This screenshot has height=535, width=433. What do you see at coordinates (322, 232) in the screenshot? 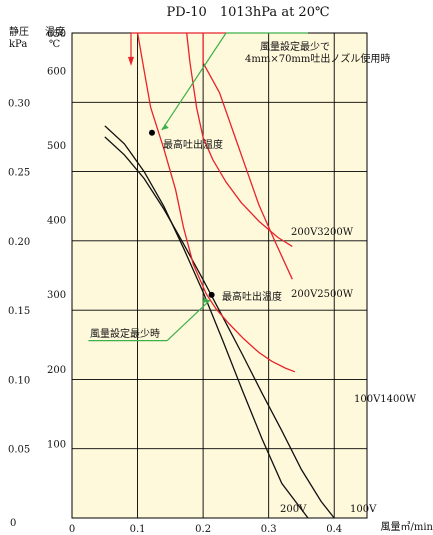
I see `label-200v3200w: 200V3200W` at bounding box center [322, 232].